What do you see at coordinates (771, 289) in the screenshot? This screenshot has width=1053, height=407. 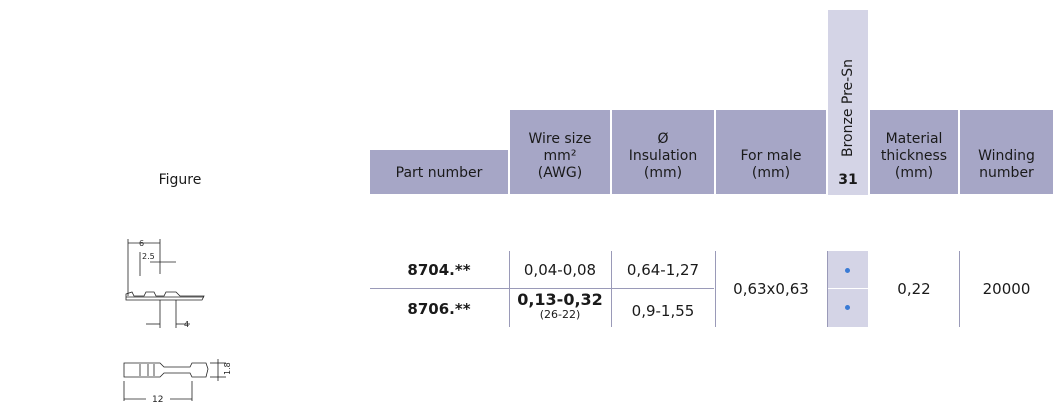 I see `for-male-value: 0,63x0,63` at bounding box center [771, 289].